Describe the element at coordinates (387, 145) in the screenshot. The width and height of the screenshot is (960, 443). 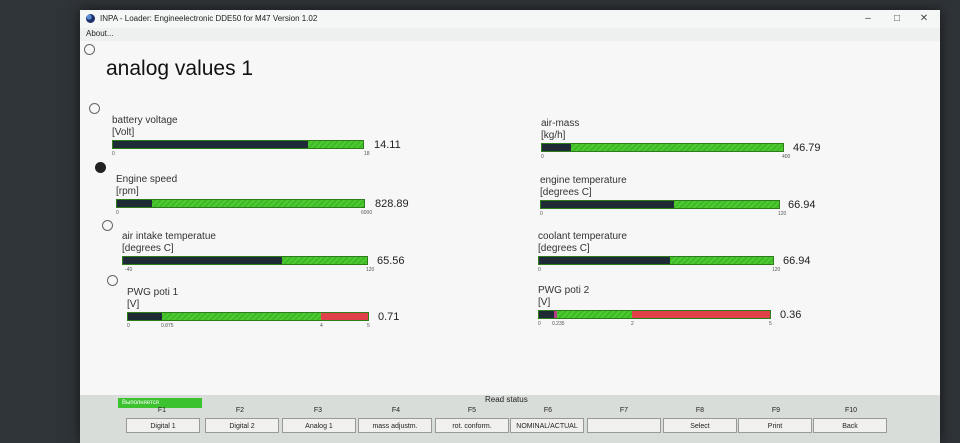
I see `gauge-value: 14.11` at that location.